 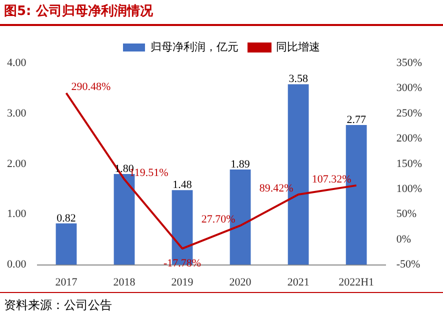 What do you see at coordinates (66, 244) in the screenshot?
I see `bar` at bounding box center [66, 244].